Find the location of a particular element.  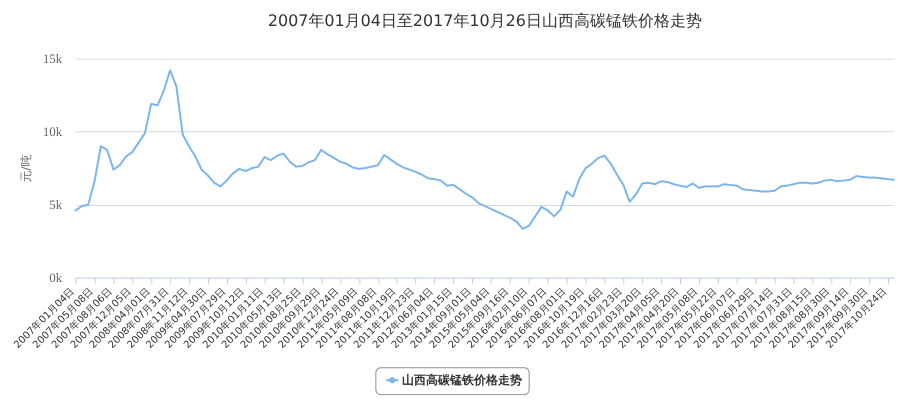

chart-title: 2007年01月04日至2017年10月26日山西高碳锰铁价格走势 is located at coordinates (485, 20).